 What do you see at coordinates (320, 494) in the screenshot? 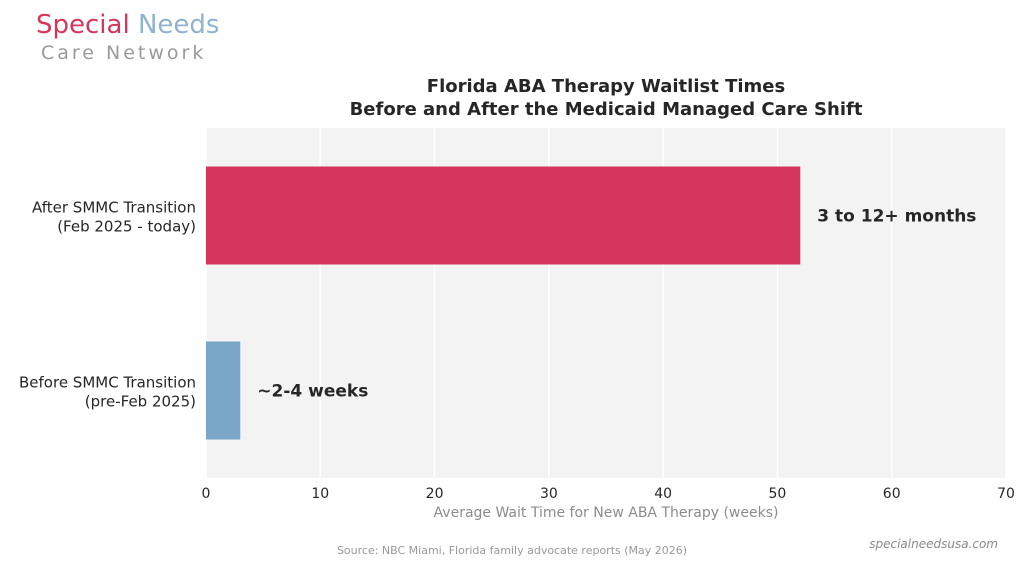
I see `x-tick-label: 10` at bounding box center [320, 494].